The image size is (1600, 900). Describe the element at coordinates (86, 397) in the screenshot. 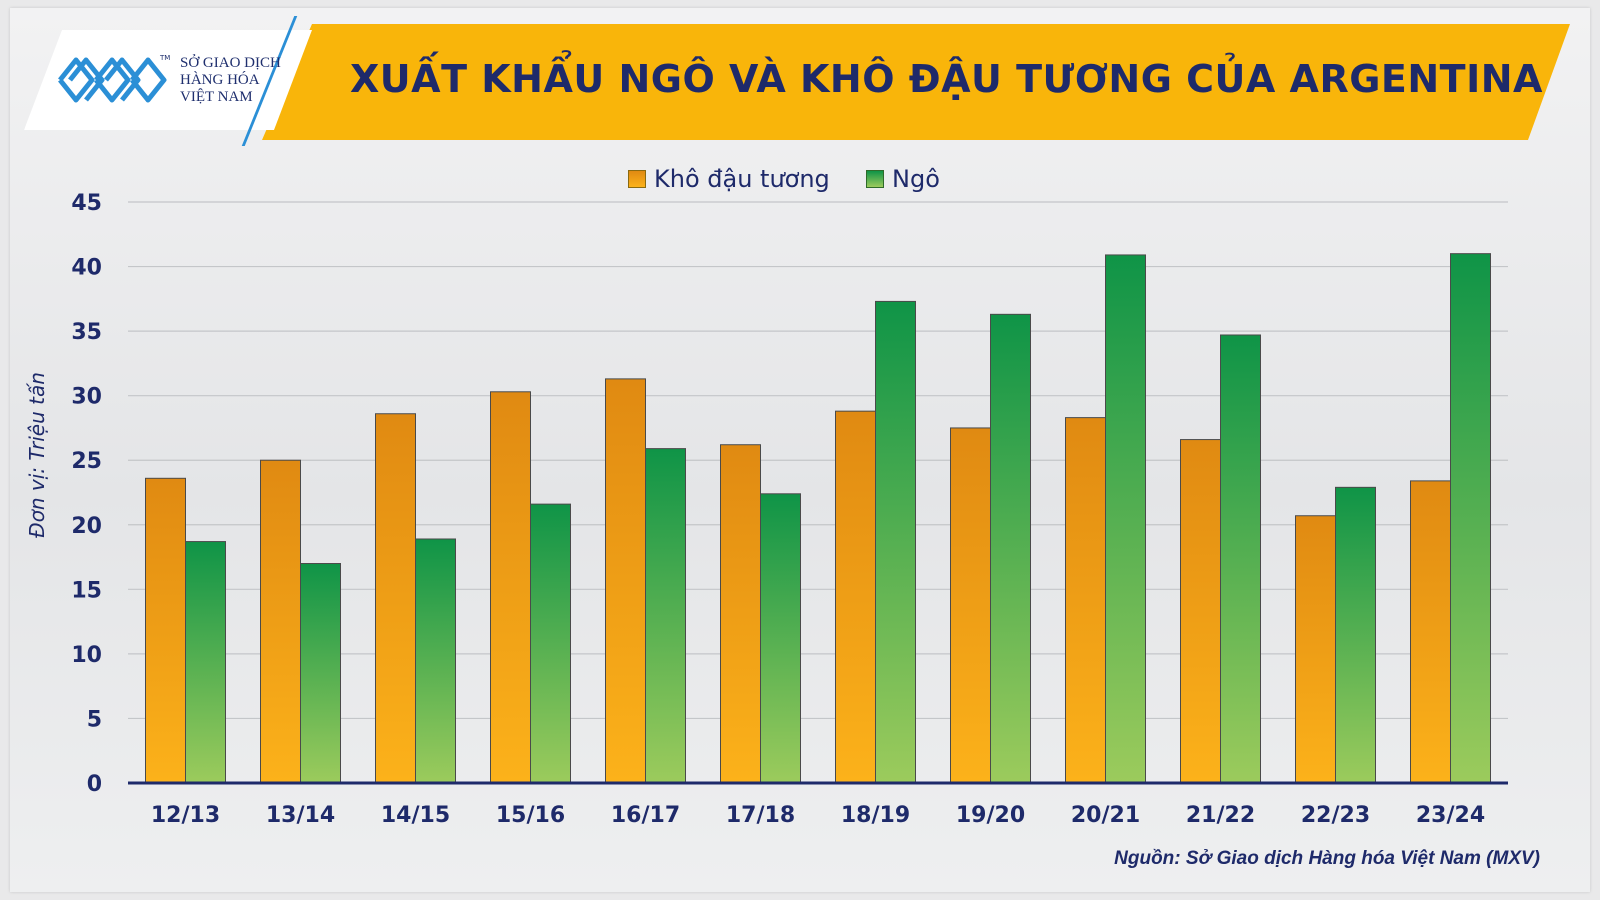

I see `y-tick-label: 30` at that location.